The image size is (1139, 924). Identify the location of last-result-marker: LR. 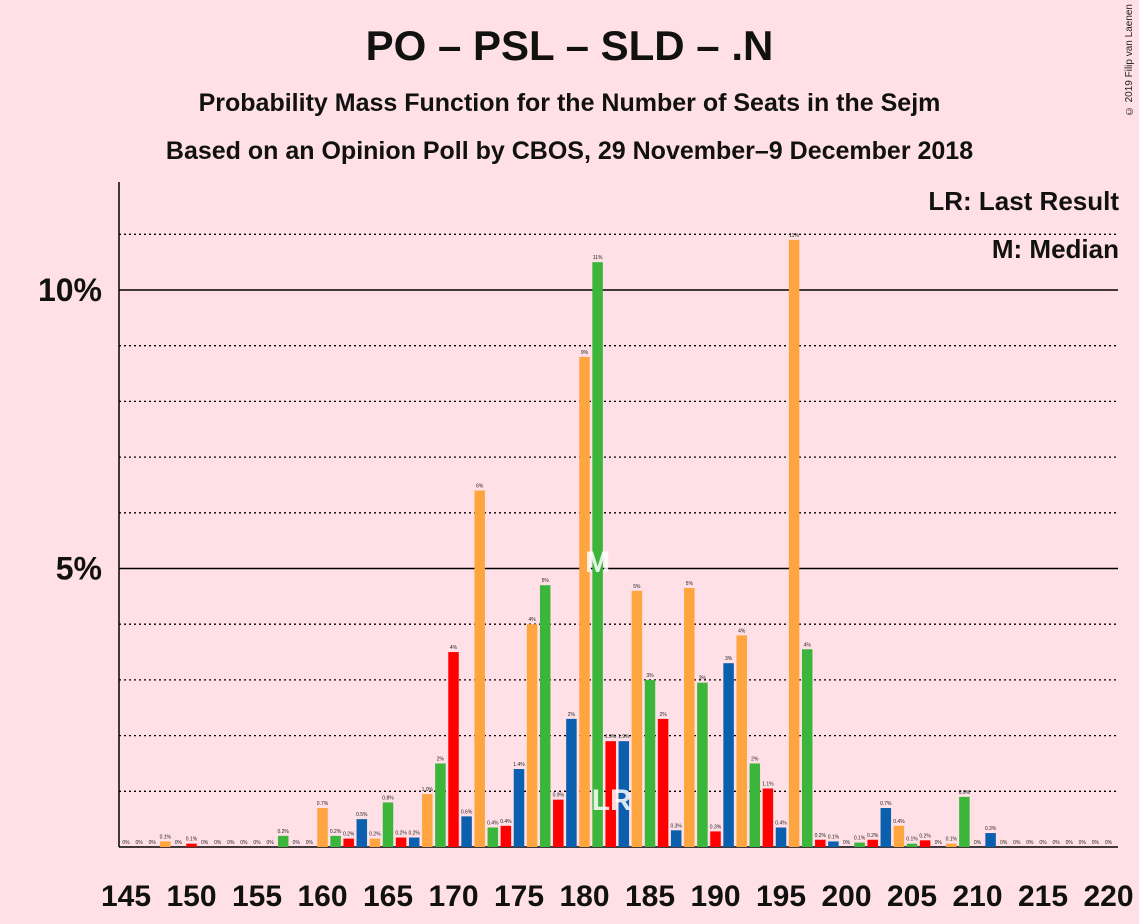
(612, 800).